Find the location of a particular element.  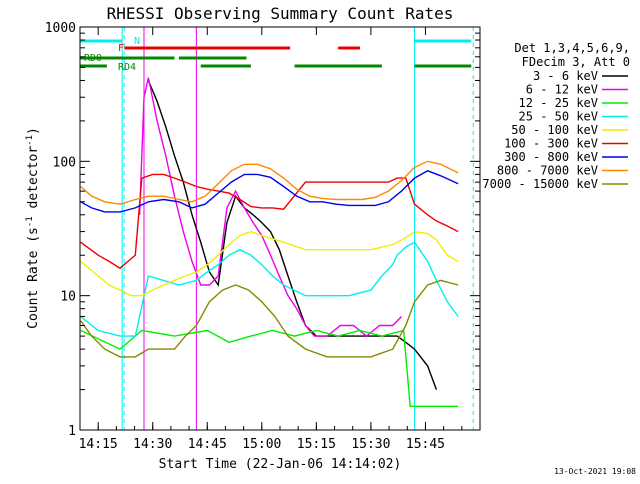

y-tick-label-1000: 1000 is located at coordinates (60, 28).